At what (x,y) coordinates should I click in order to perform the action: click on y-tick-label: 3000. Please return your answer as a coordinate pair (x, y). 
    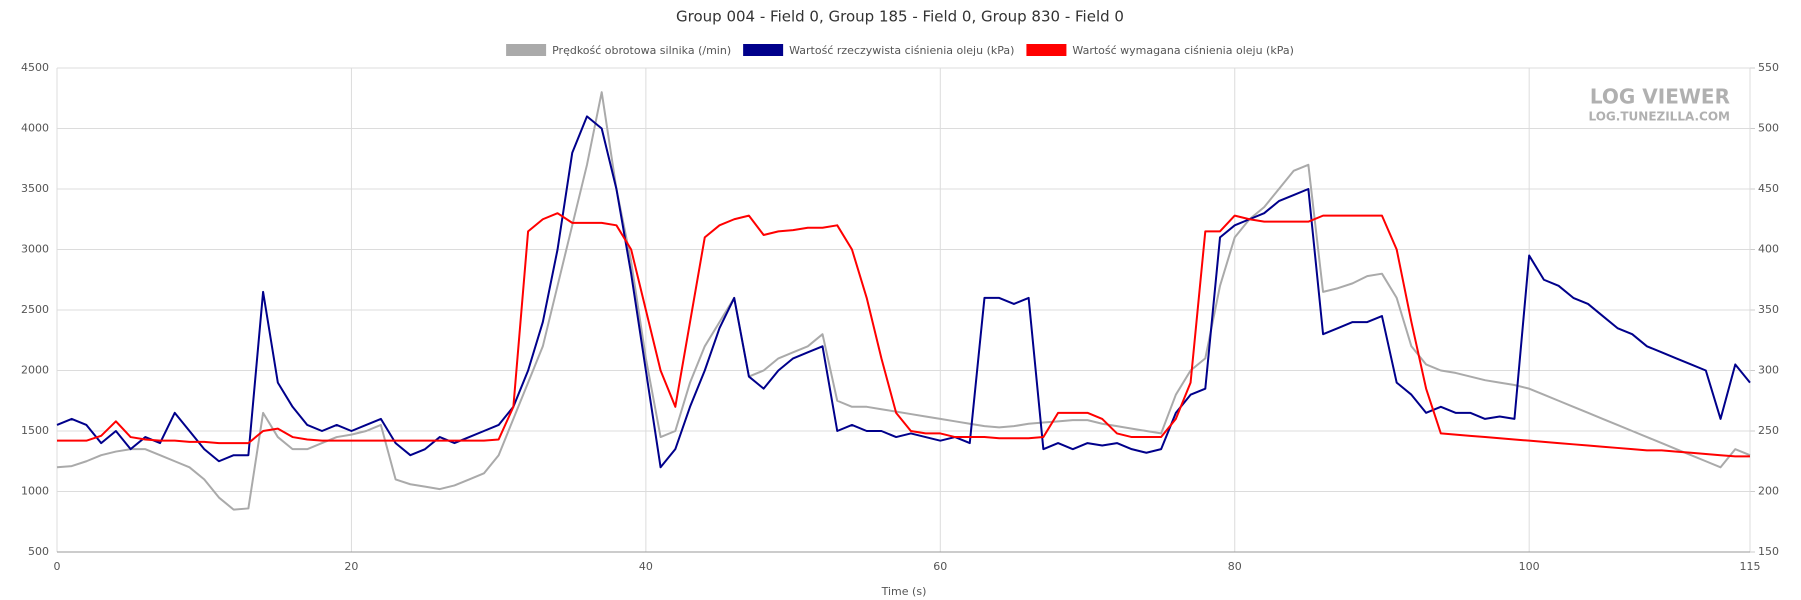
    Looking at the image, I should click on (35, 249).